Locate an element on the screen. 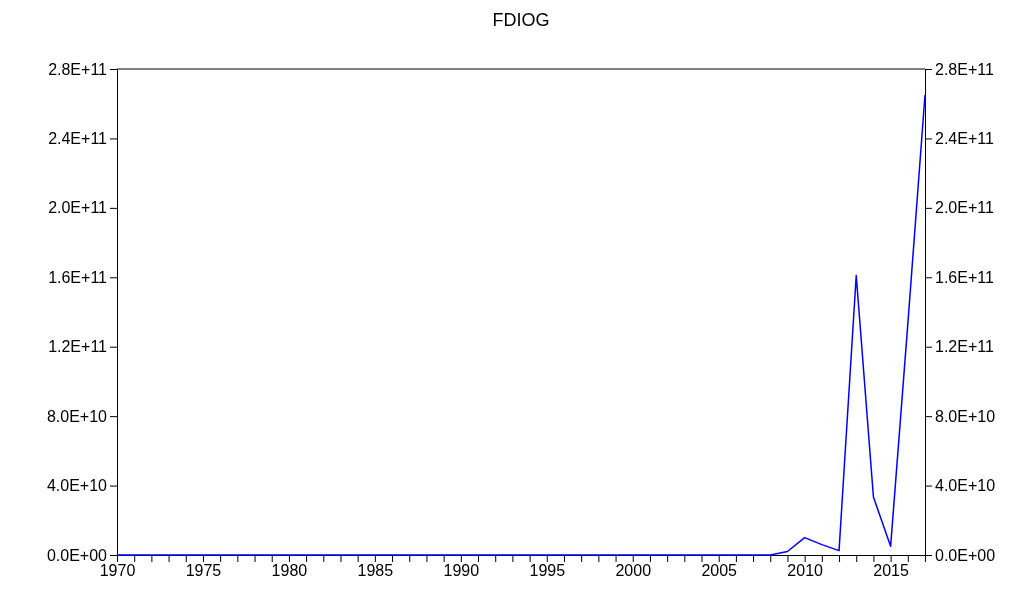  y2-tick-label: 8.0E+10 is located at coordinates (965, 416).